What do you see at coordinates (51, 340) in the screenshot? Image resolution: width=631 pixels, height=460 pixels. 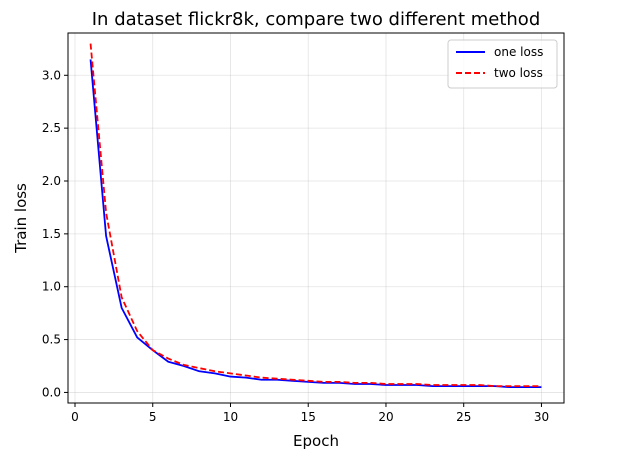 I see `y-tick-label: 0.5` at bounding box center [51, 340].